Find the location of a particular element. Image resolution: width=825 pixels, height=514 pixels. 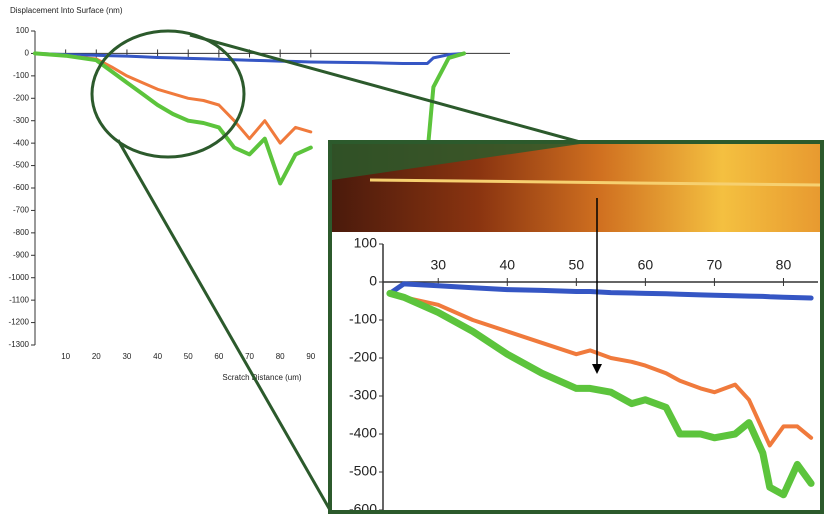

y-tick-label: -1200 is located at coordinates (19, 322).